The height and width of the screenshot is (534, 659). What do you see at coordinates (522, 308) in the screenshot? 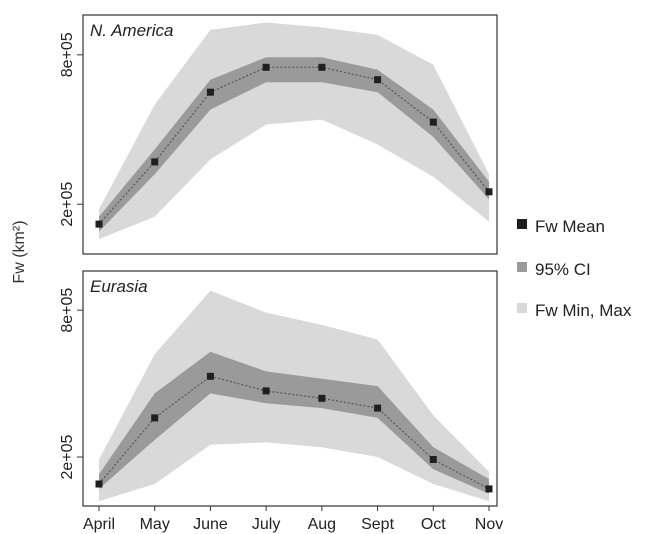
I see `legend-swatch-minmax` at bounding box center [522, 308].